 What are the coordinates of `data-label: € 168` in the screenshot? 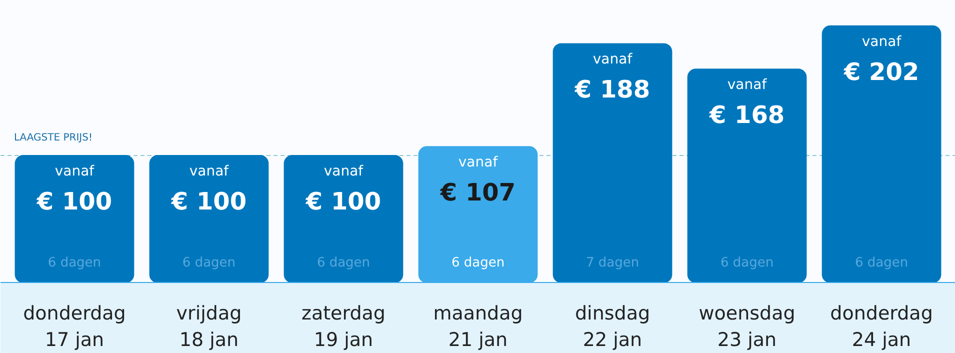 It's located at (746, 115).